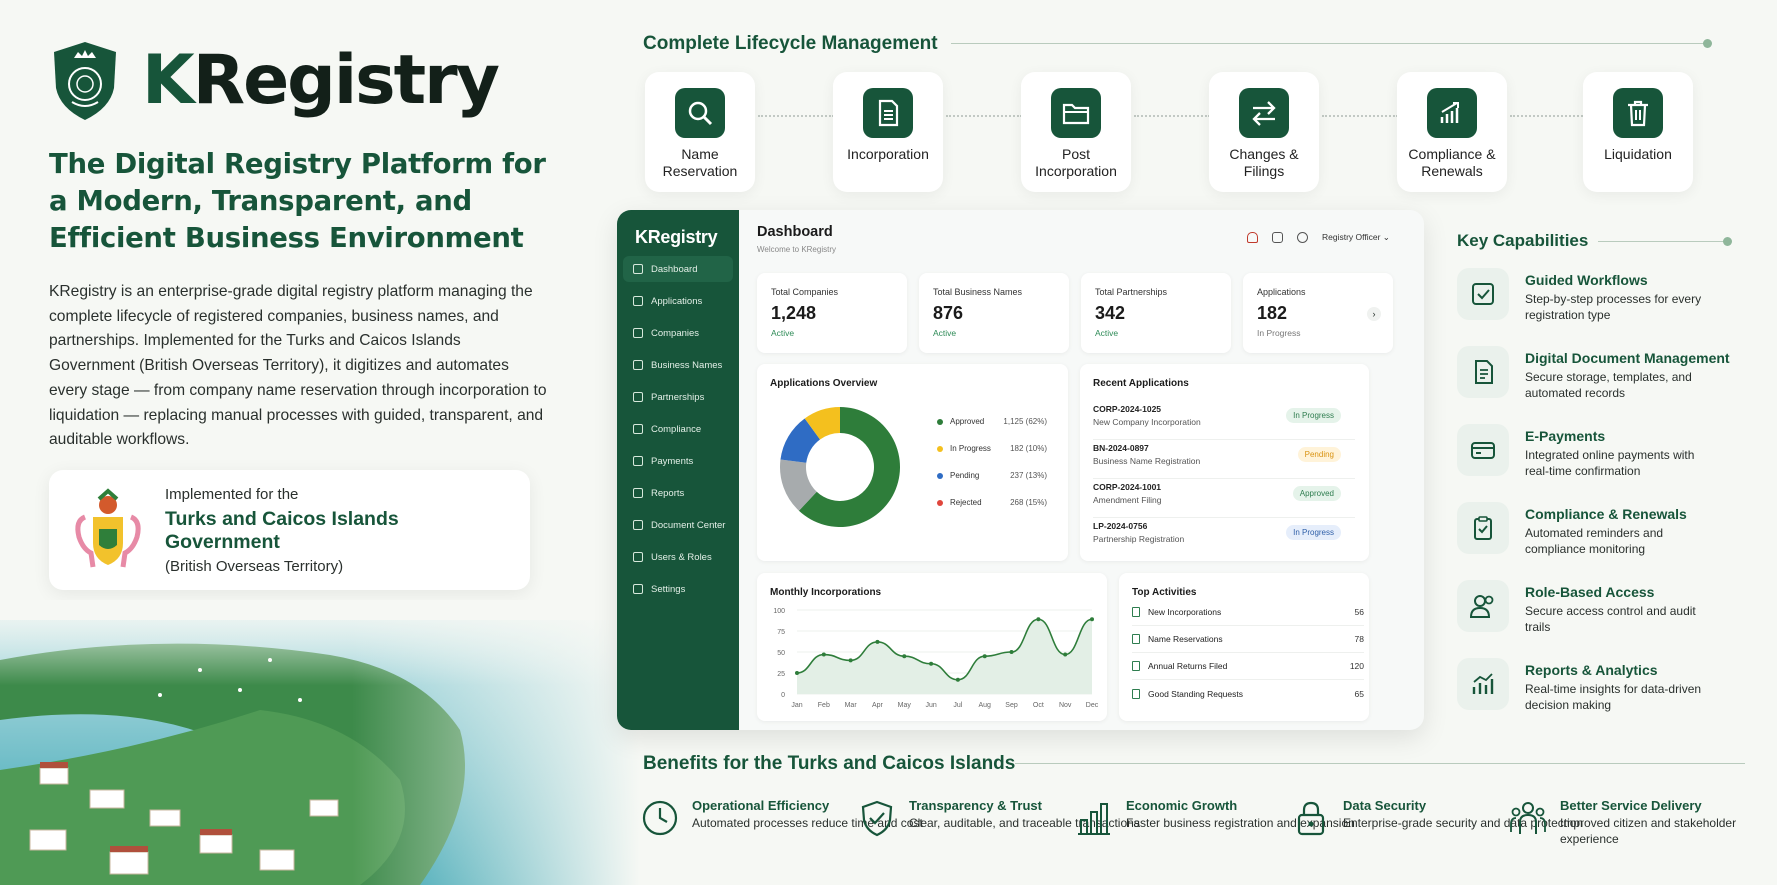  I want to click on capability-desc: Secure access control and audit trails, so click(1610, 619).